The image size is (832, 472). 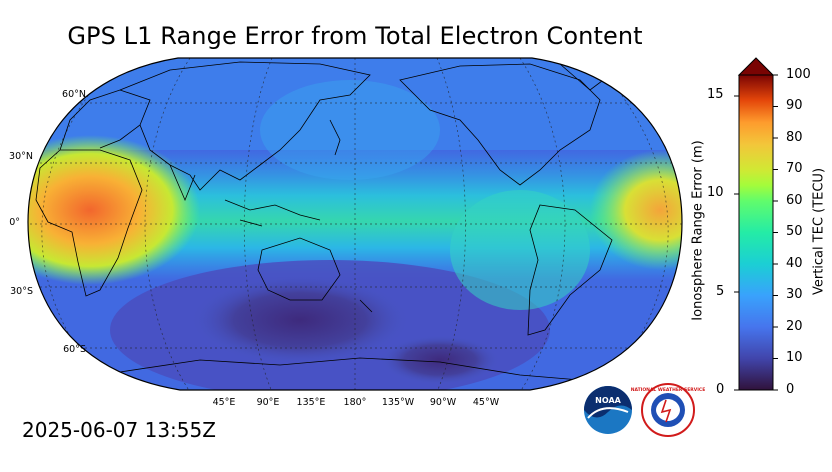 I want to click on noaa-logo: NOAA, so click(x=608, y=410).